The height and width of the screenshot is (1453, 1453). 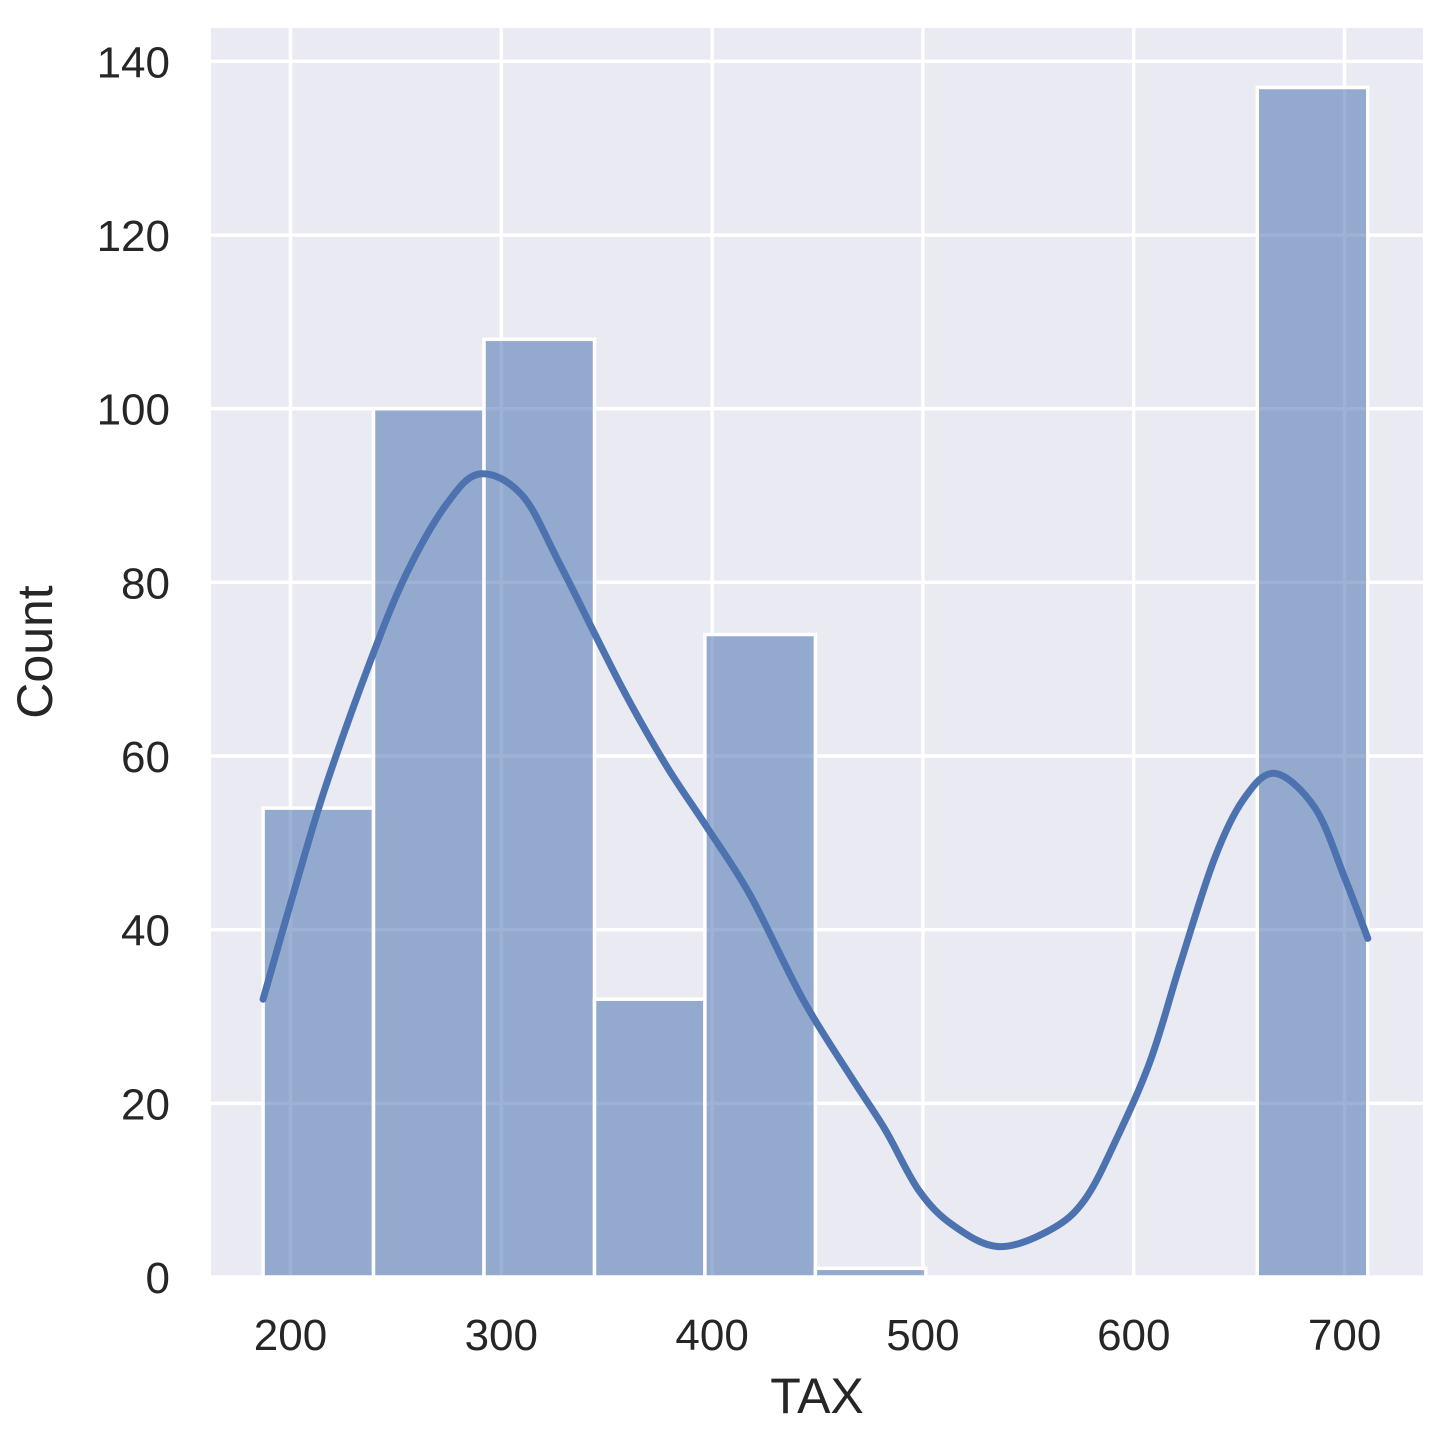 I want to click on x-tick-label-700: 700, so click(x=1344, y=1335).